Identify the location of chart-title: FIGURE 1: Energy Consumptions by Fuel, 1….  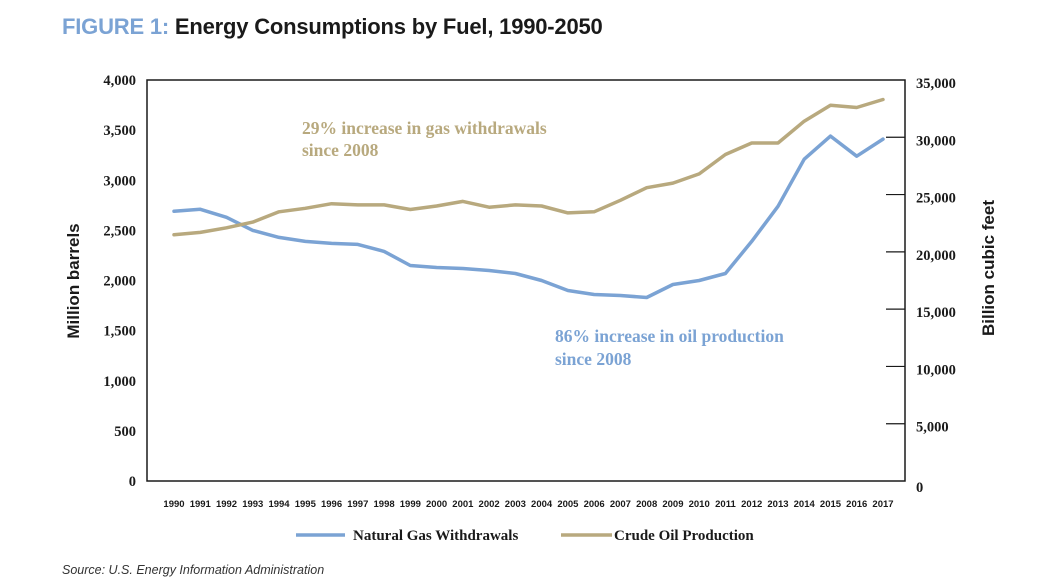
(332, 27).